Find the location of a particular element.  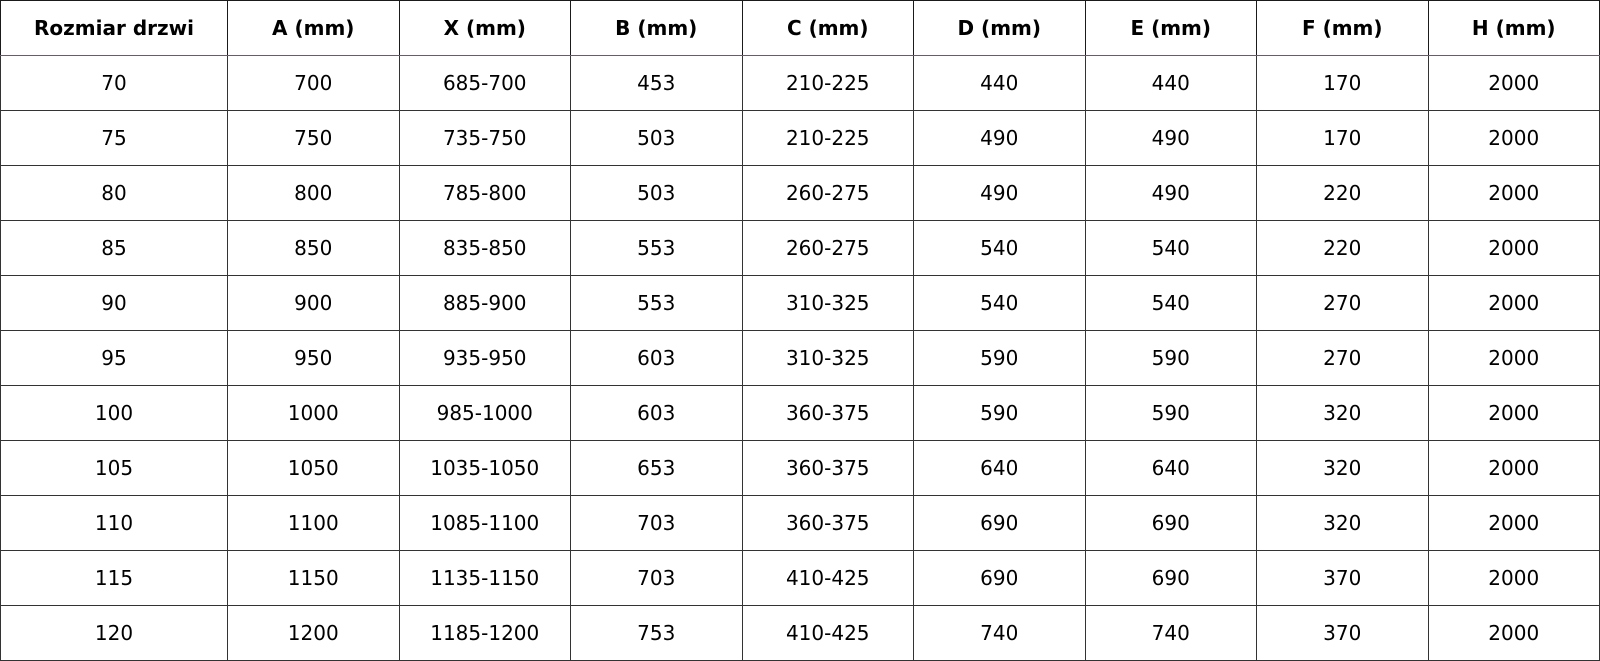

table-cell: 1085-1100 is located at coordinates (484, 523).